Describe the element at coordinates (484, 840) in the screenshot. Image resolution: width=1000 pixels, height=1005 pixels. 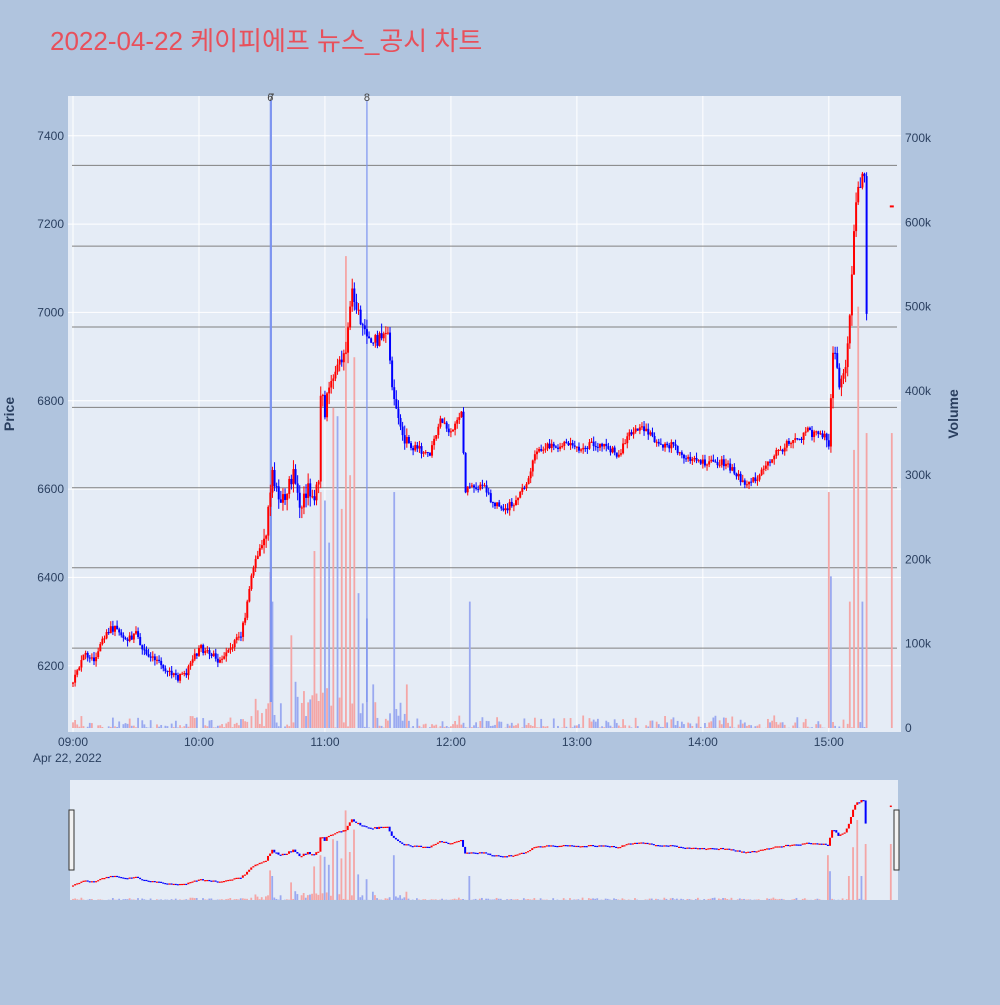
I see `range-slider` at that location.